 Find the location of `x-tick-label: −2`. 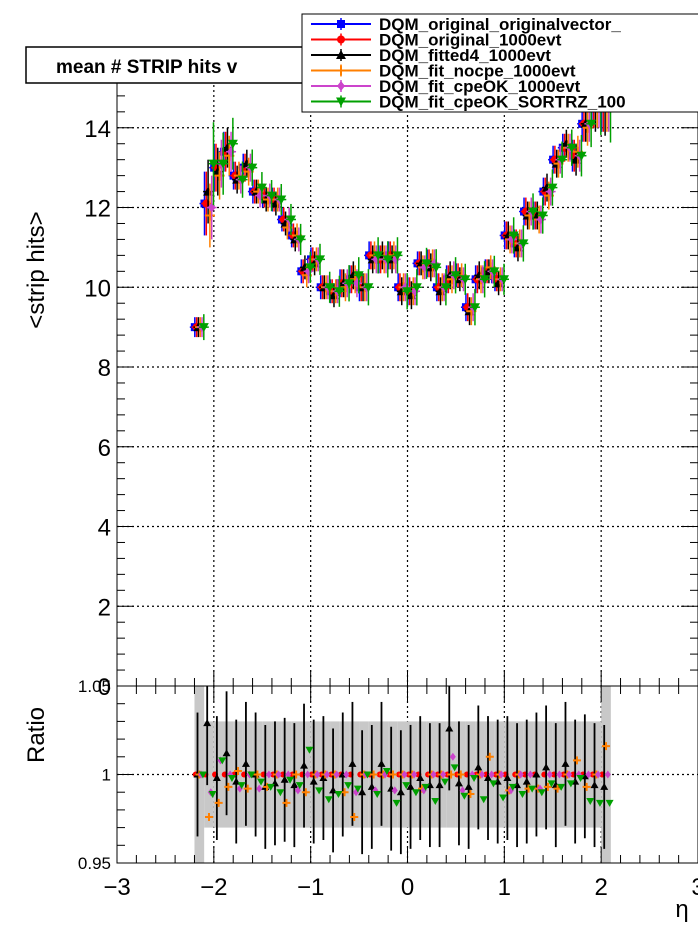

x-tick-label: −2 is located at coordinates (213, 887).